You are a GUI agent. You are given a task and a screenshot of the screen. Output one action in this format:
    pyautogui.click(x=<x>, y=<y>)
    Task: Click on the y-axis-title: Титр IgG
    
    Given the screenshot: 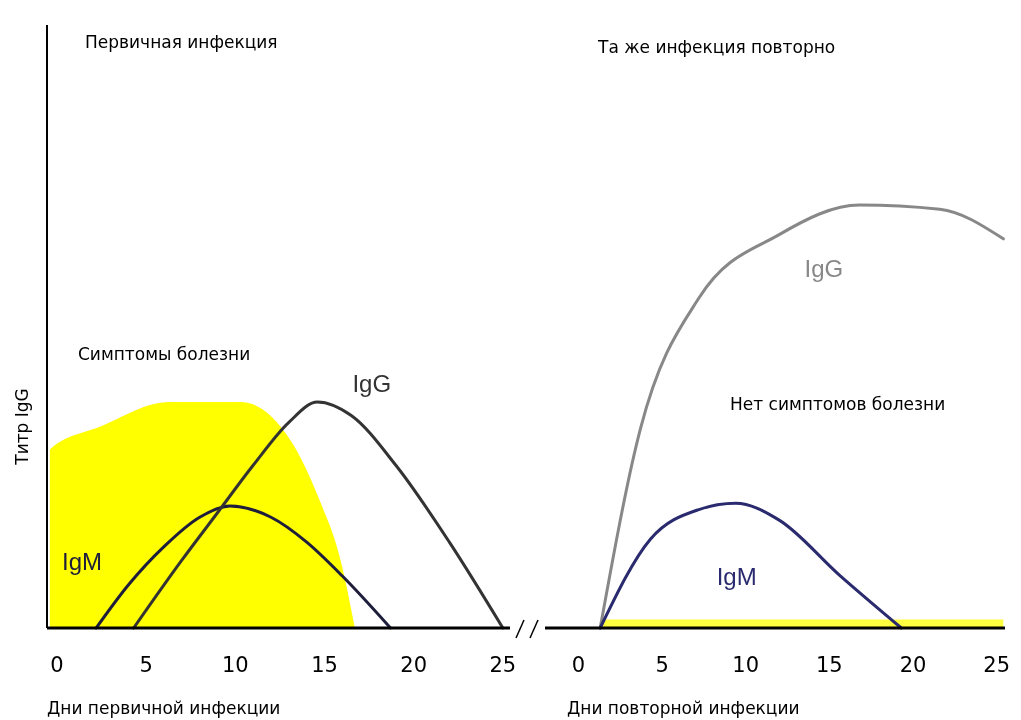 What is the action you would take?
    pyautogui.click(x=22, y=427)
    